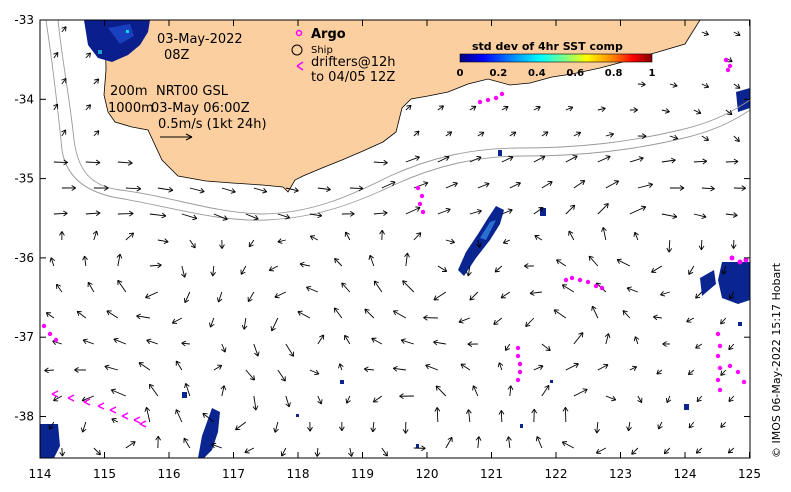 Image resolution: width=791 pixels, height=492 pixels. I want to click on sst-patch-midwest, so click(708, 283).